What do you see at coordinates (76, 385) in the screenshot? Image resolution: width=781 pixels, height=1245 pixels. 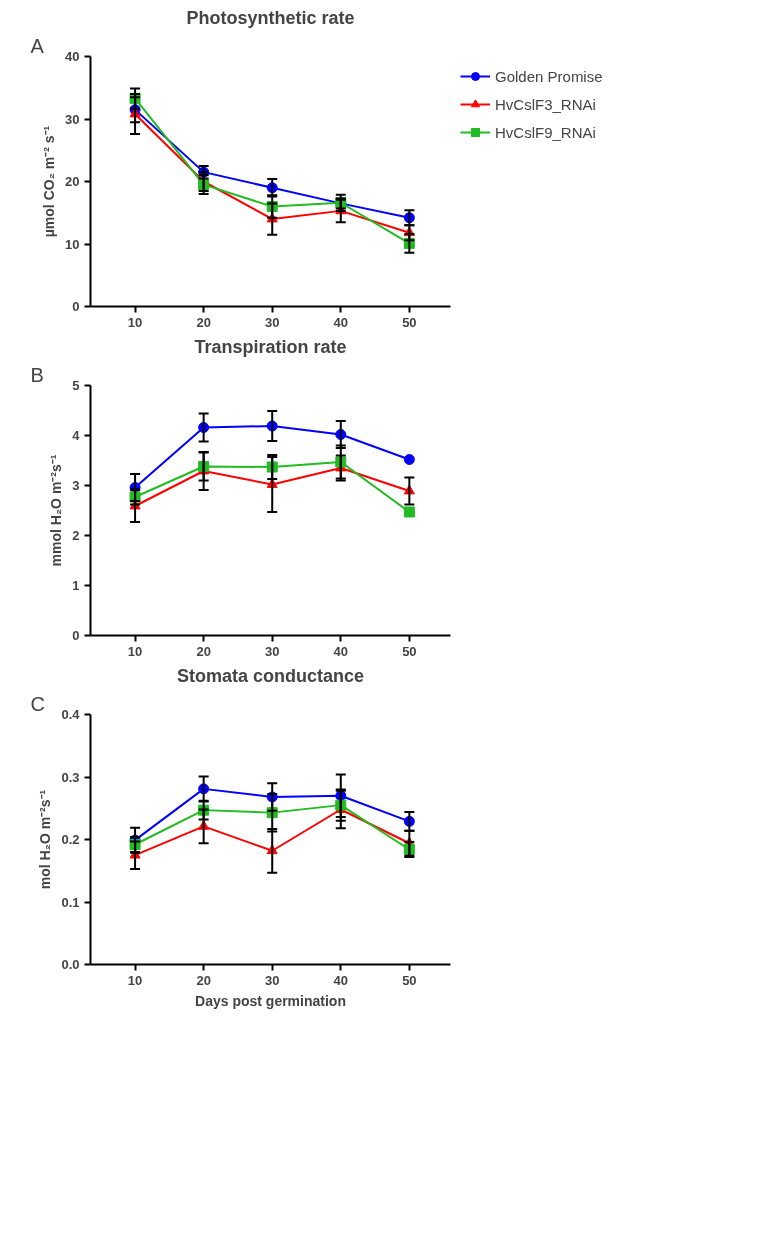 I see `y-tick-label: 5` at bounding box center [76, 385].